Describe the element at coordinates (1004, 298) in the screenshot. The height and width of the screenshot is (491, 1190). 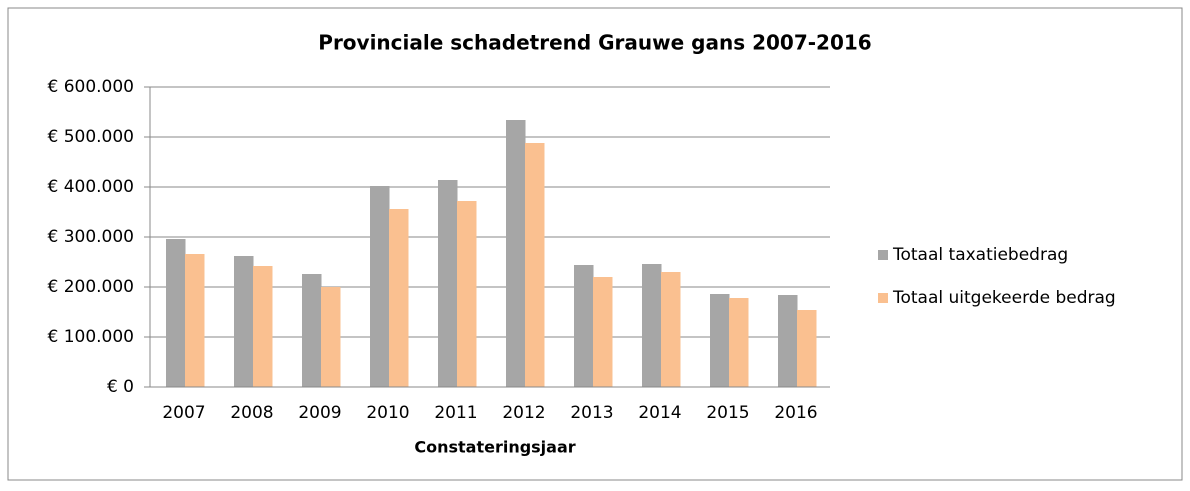
I see `legend-label: Totaal uitgekeerde bedrag` at that location.